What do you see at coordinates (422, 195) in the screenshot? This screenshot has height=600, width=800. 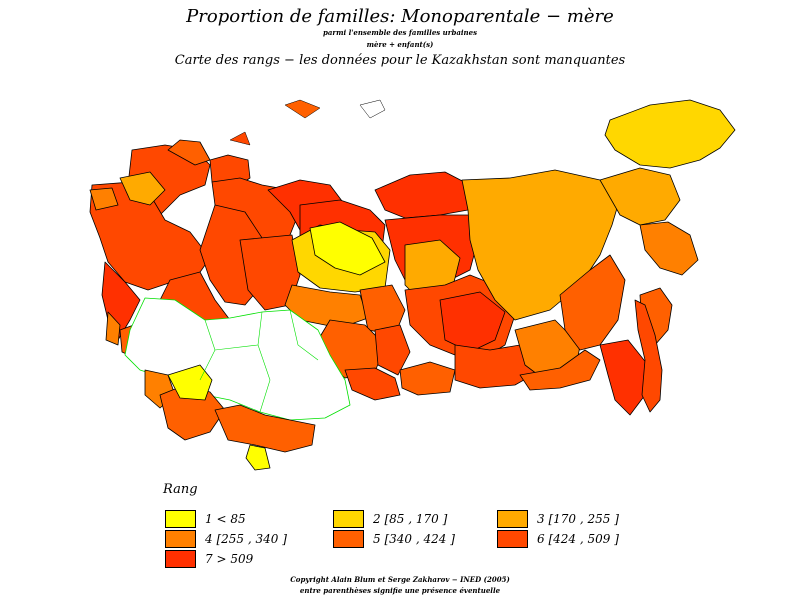 I see `region-taymyr` at bounding box center [422, 195].